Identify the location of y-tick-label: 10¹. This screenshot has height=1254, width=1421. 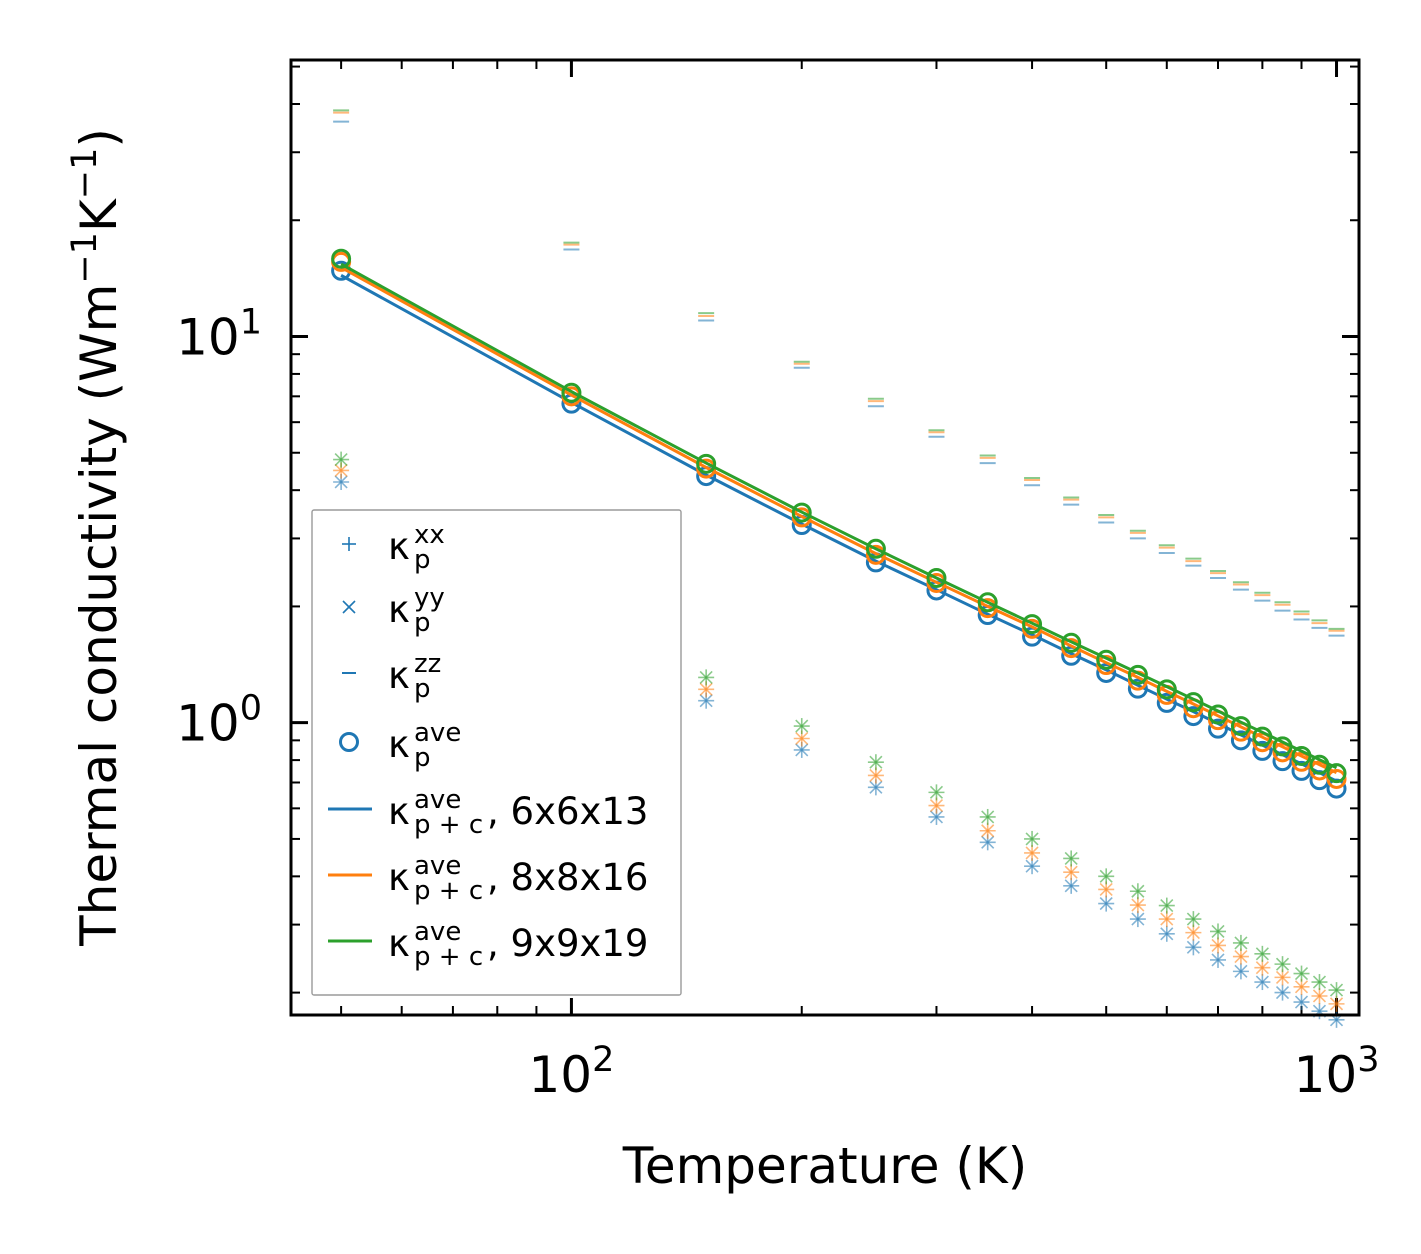
(219, 335).